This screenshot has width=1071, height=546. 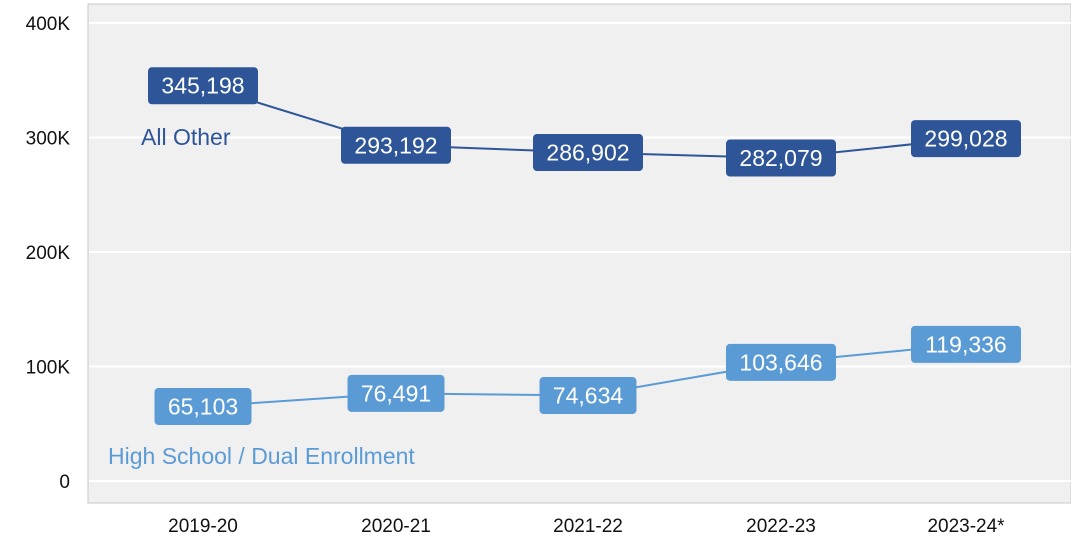 I want to click on data-label: 293,192, so click(x=395, y=145).